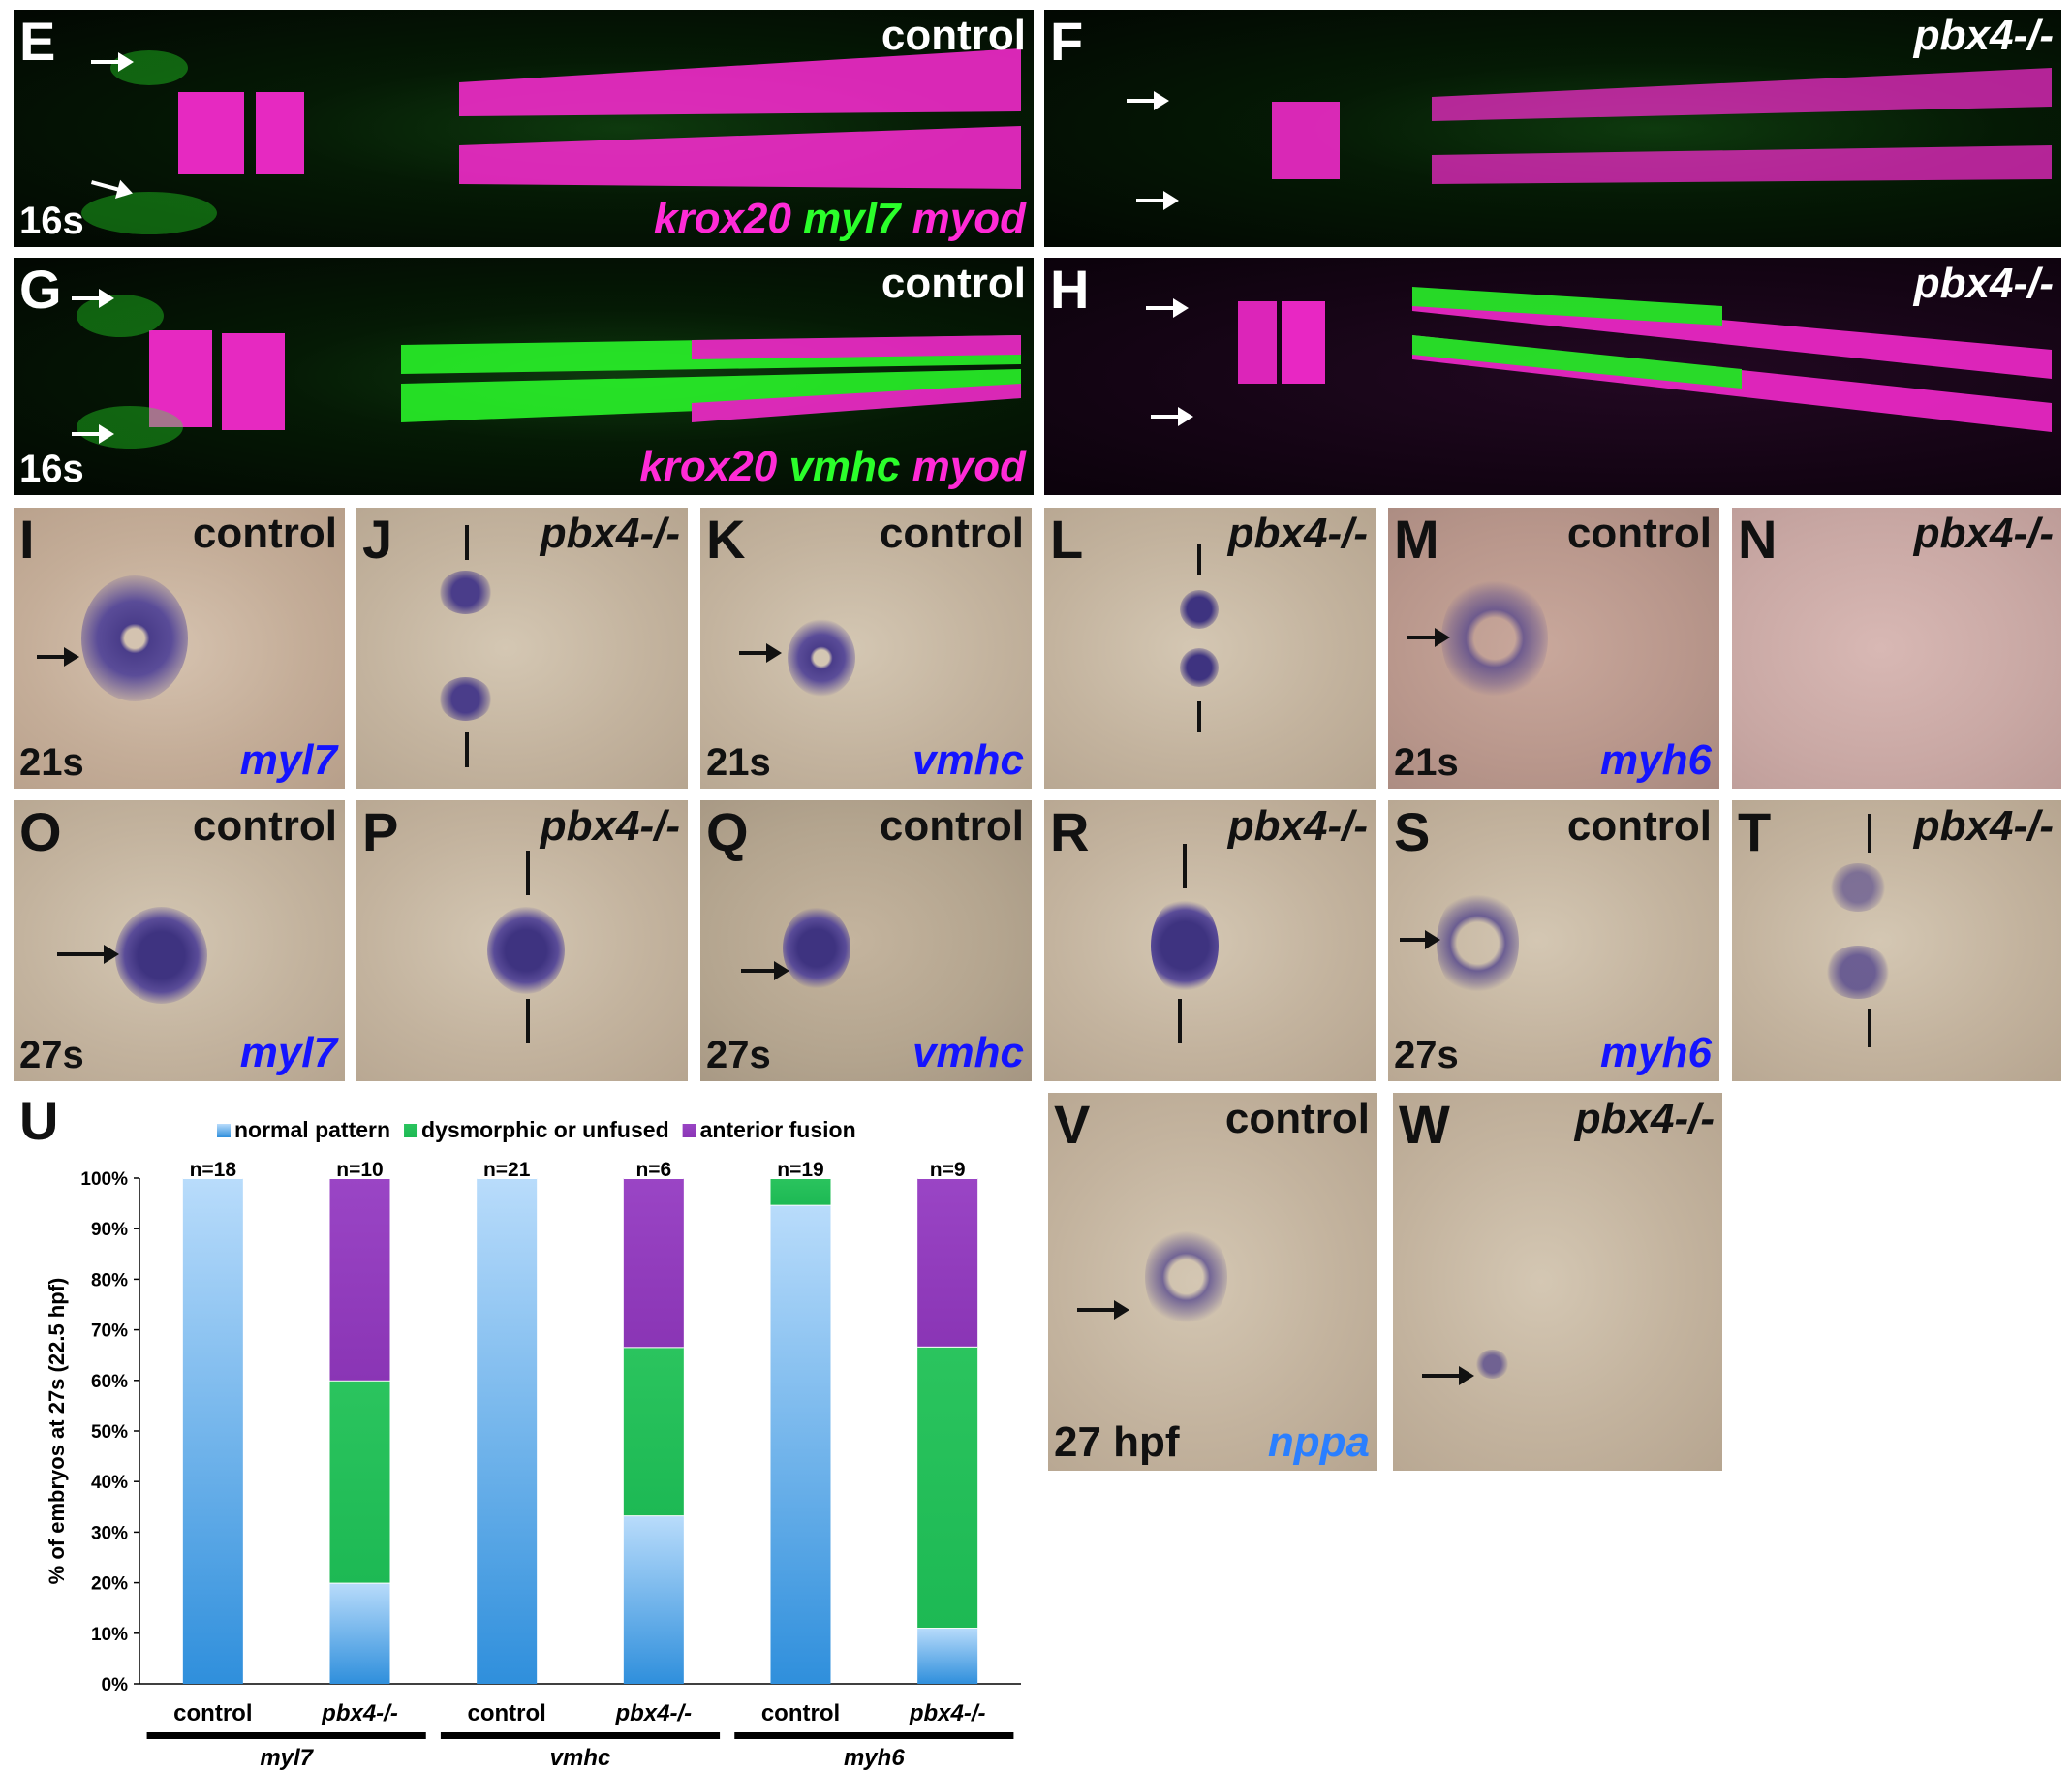  Describe the element at coordinates (115, 1685) in the screenshot. I see `y-tick-label: 0%` at that location.